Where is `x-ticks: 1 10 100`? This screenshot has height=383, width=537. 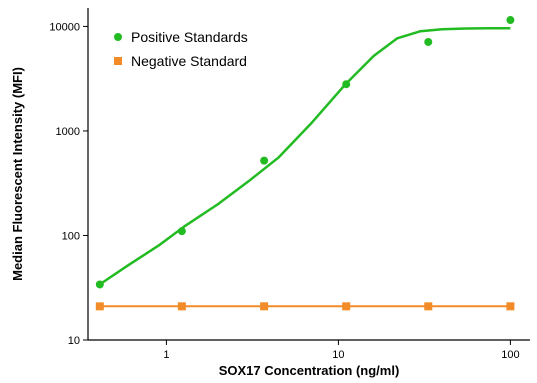
x-ticks: 1 10 100 is located at coordinates (341, 350).